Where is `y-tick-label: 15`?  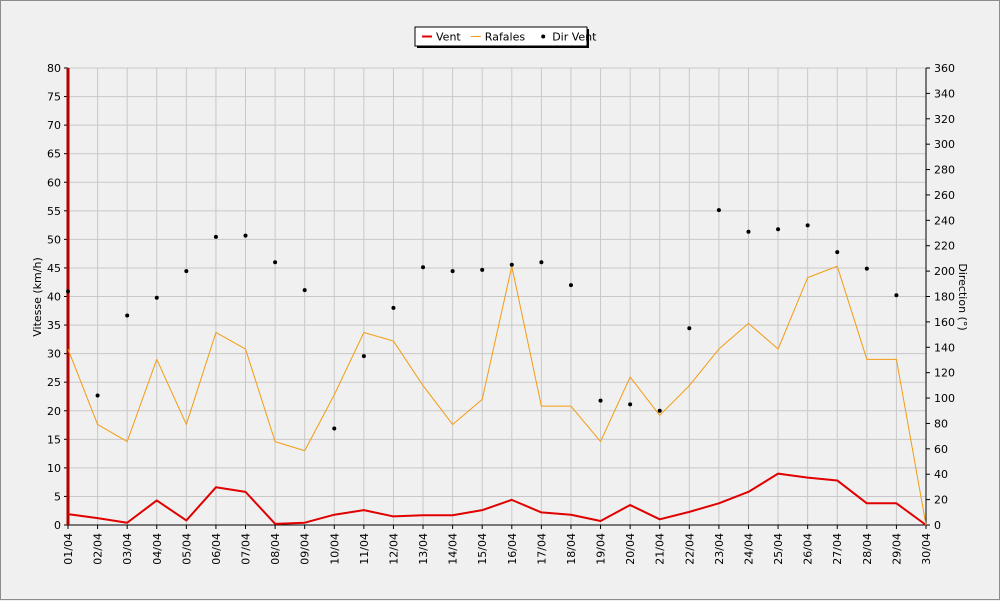
y-tick-label: 15 is located at coordinates (54, 439).